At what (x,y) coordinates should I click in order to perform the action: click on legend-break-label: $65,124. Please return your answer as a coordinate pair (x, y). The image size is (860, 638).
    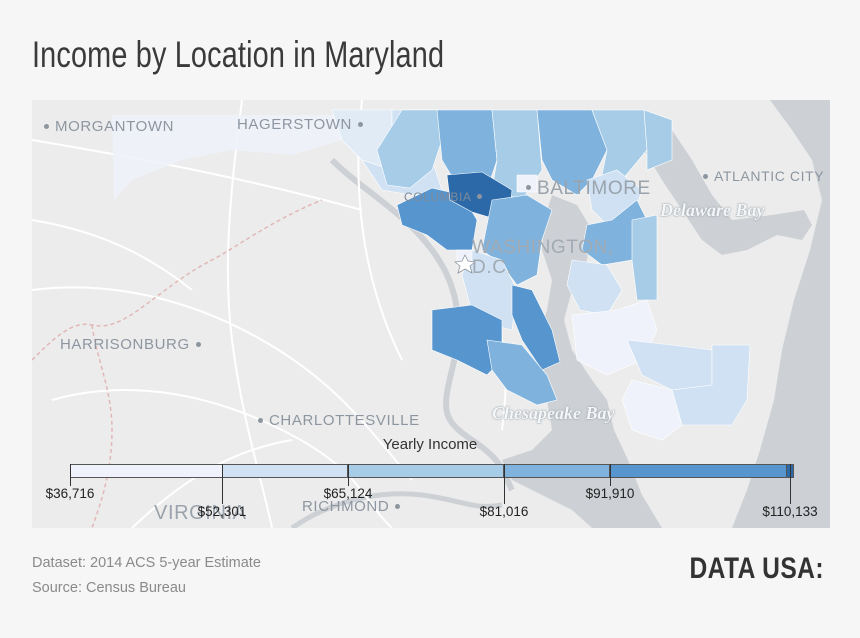
    Looking at the image, I should click on (348, 493).